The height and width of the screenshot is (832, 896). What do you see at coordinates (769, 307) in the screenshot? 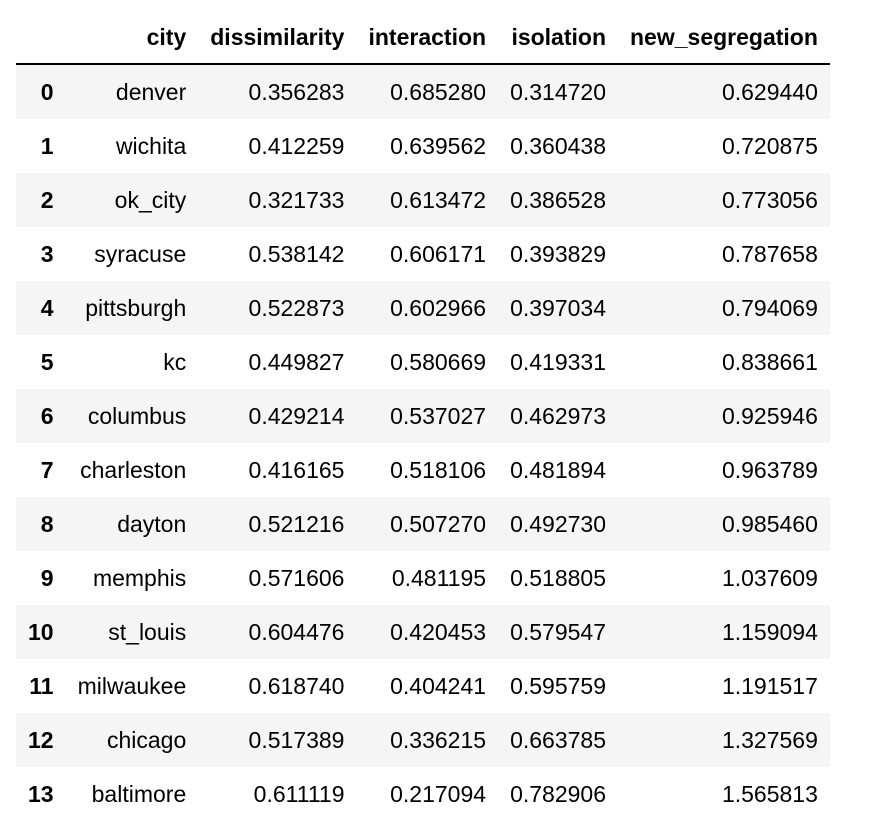
I see `new-segregation-cell: 0.794069` at bounding box center [769, 307].